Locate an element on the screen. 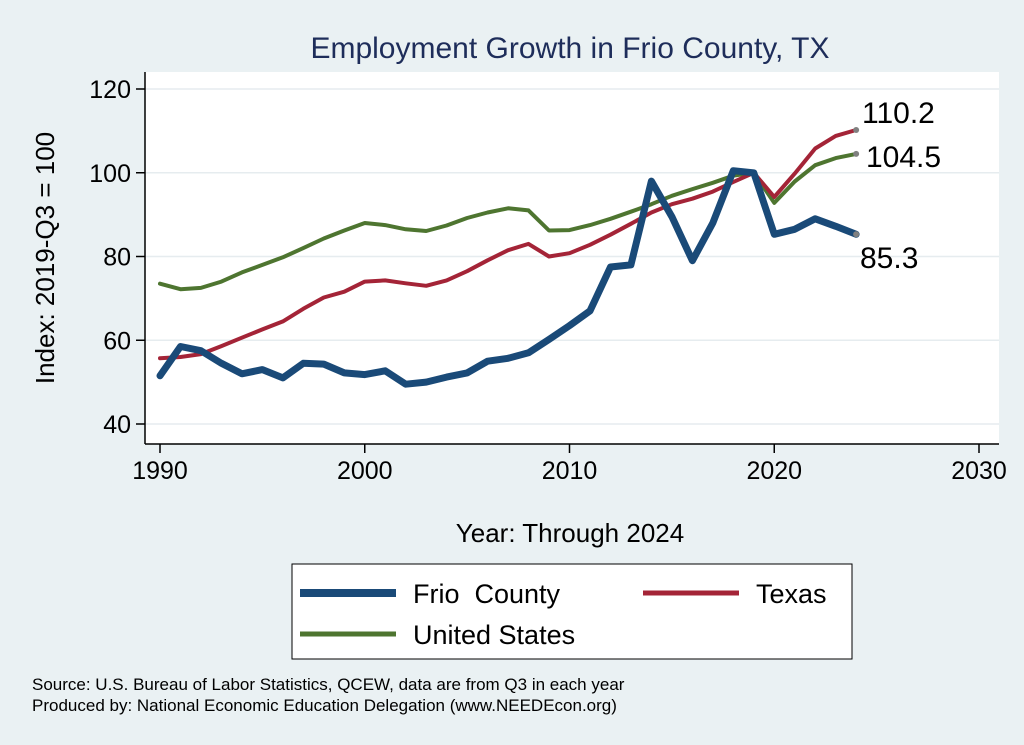 This screenshot has width=1024, height=745. x-tick-label: 1990 is located at coordinates (160, 471).